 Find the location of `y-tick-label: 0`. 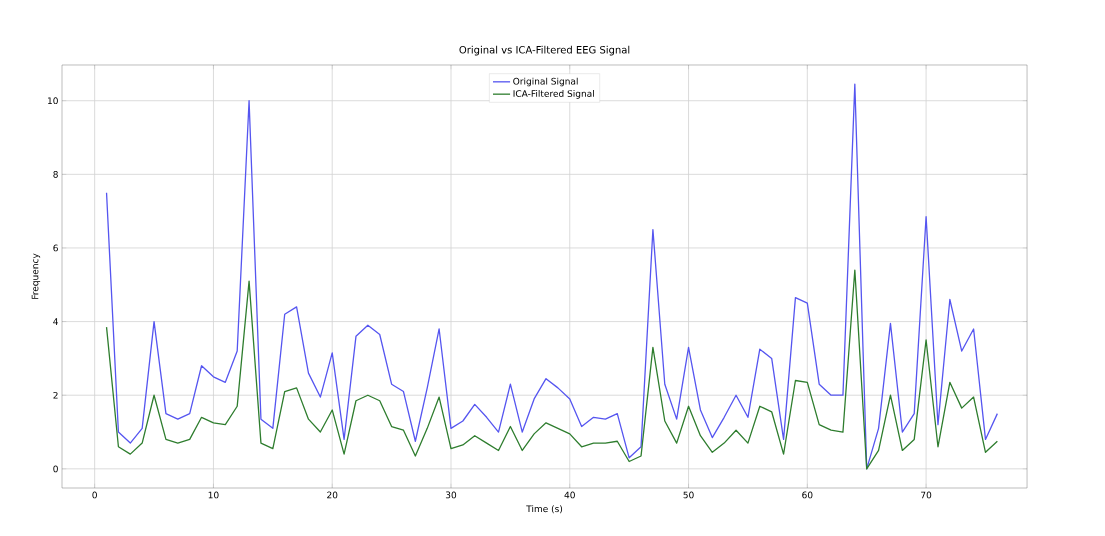

y-tick-label: 0 is located at coordinates (55, 469).